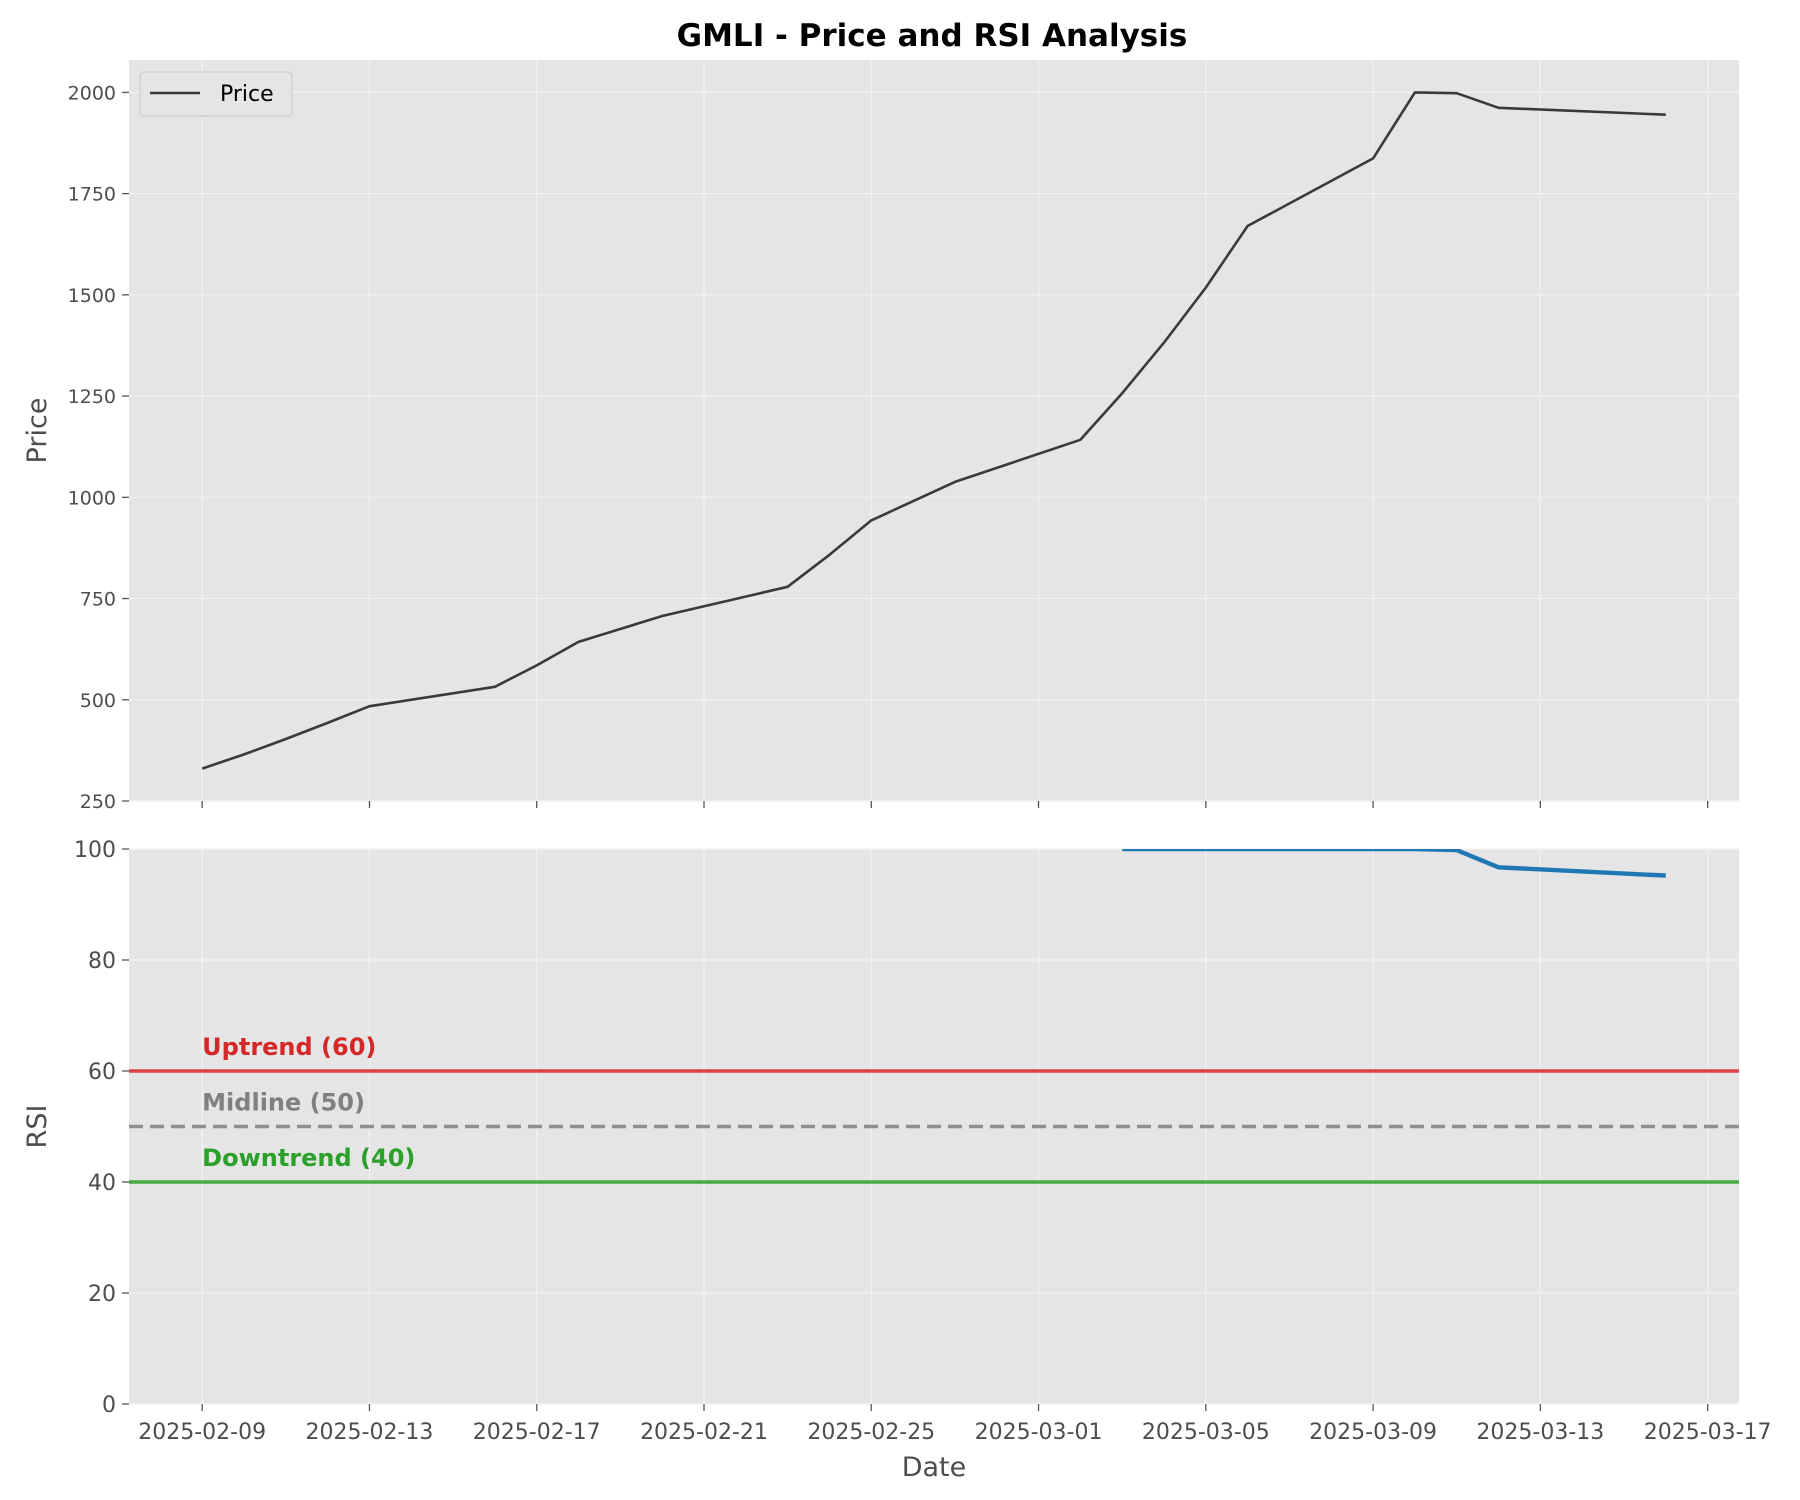 This screenshot has width=1800, height=1500. I want to click on price-y-tick-label: 2000, so click(92, 93).